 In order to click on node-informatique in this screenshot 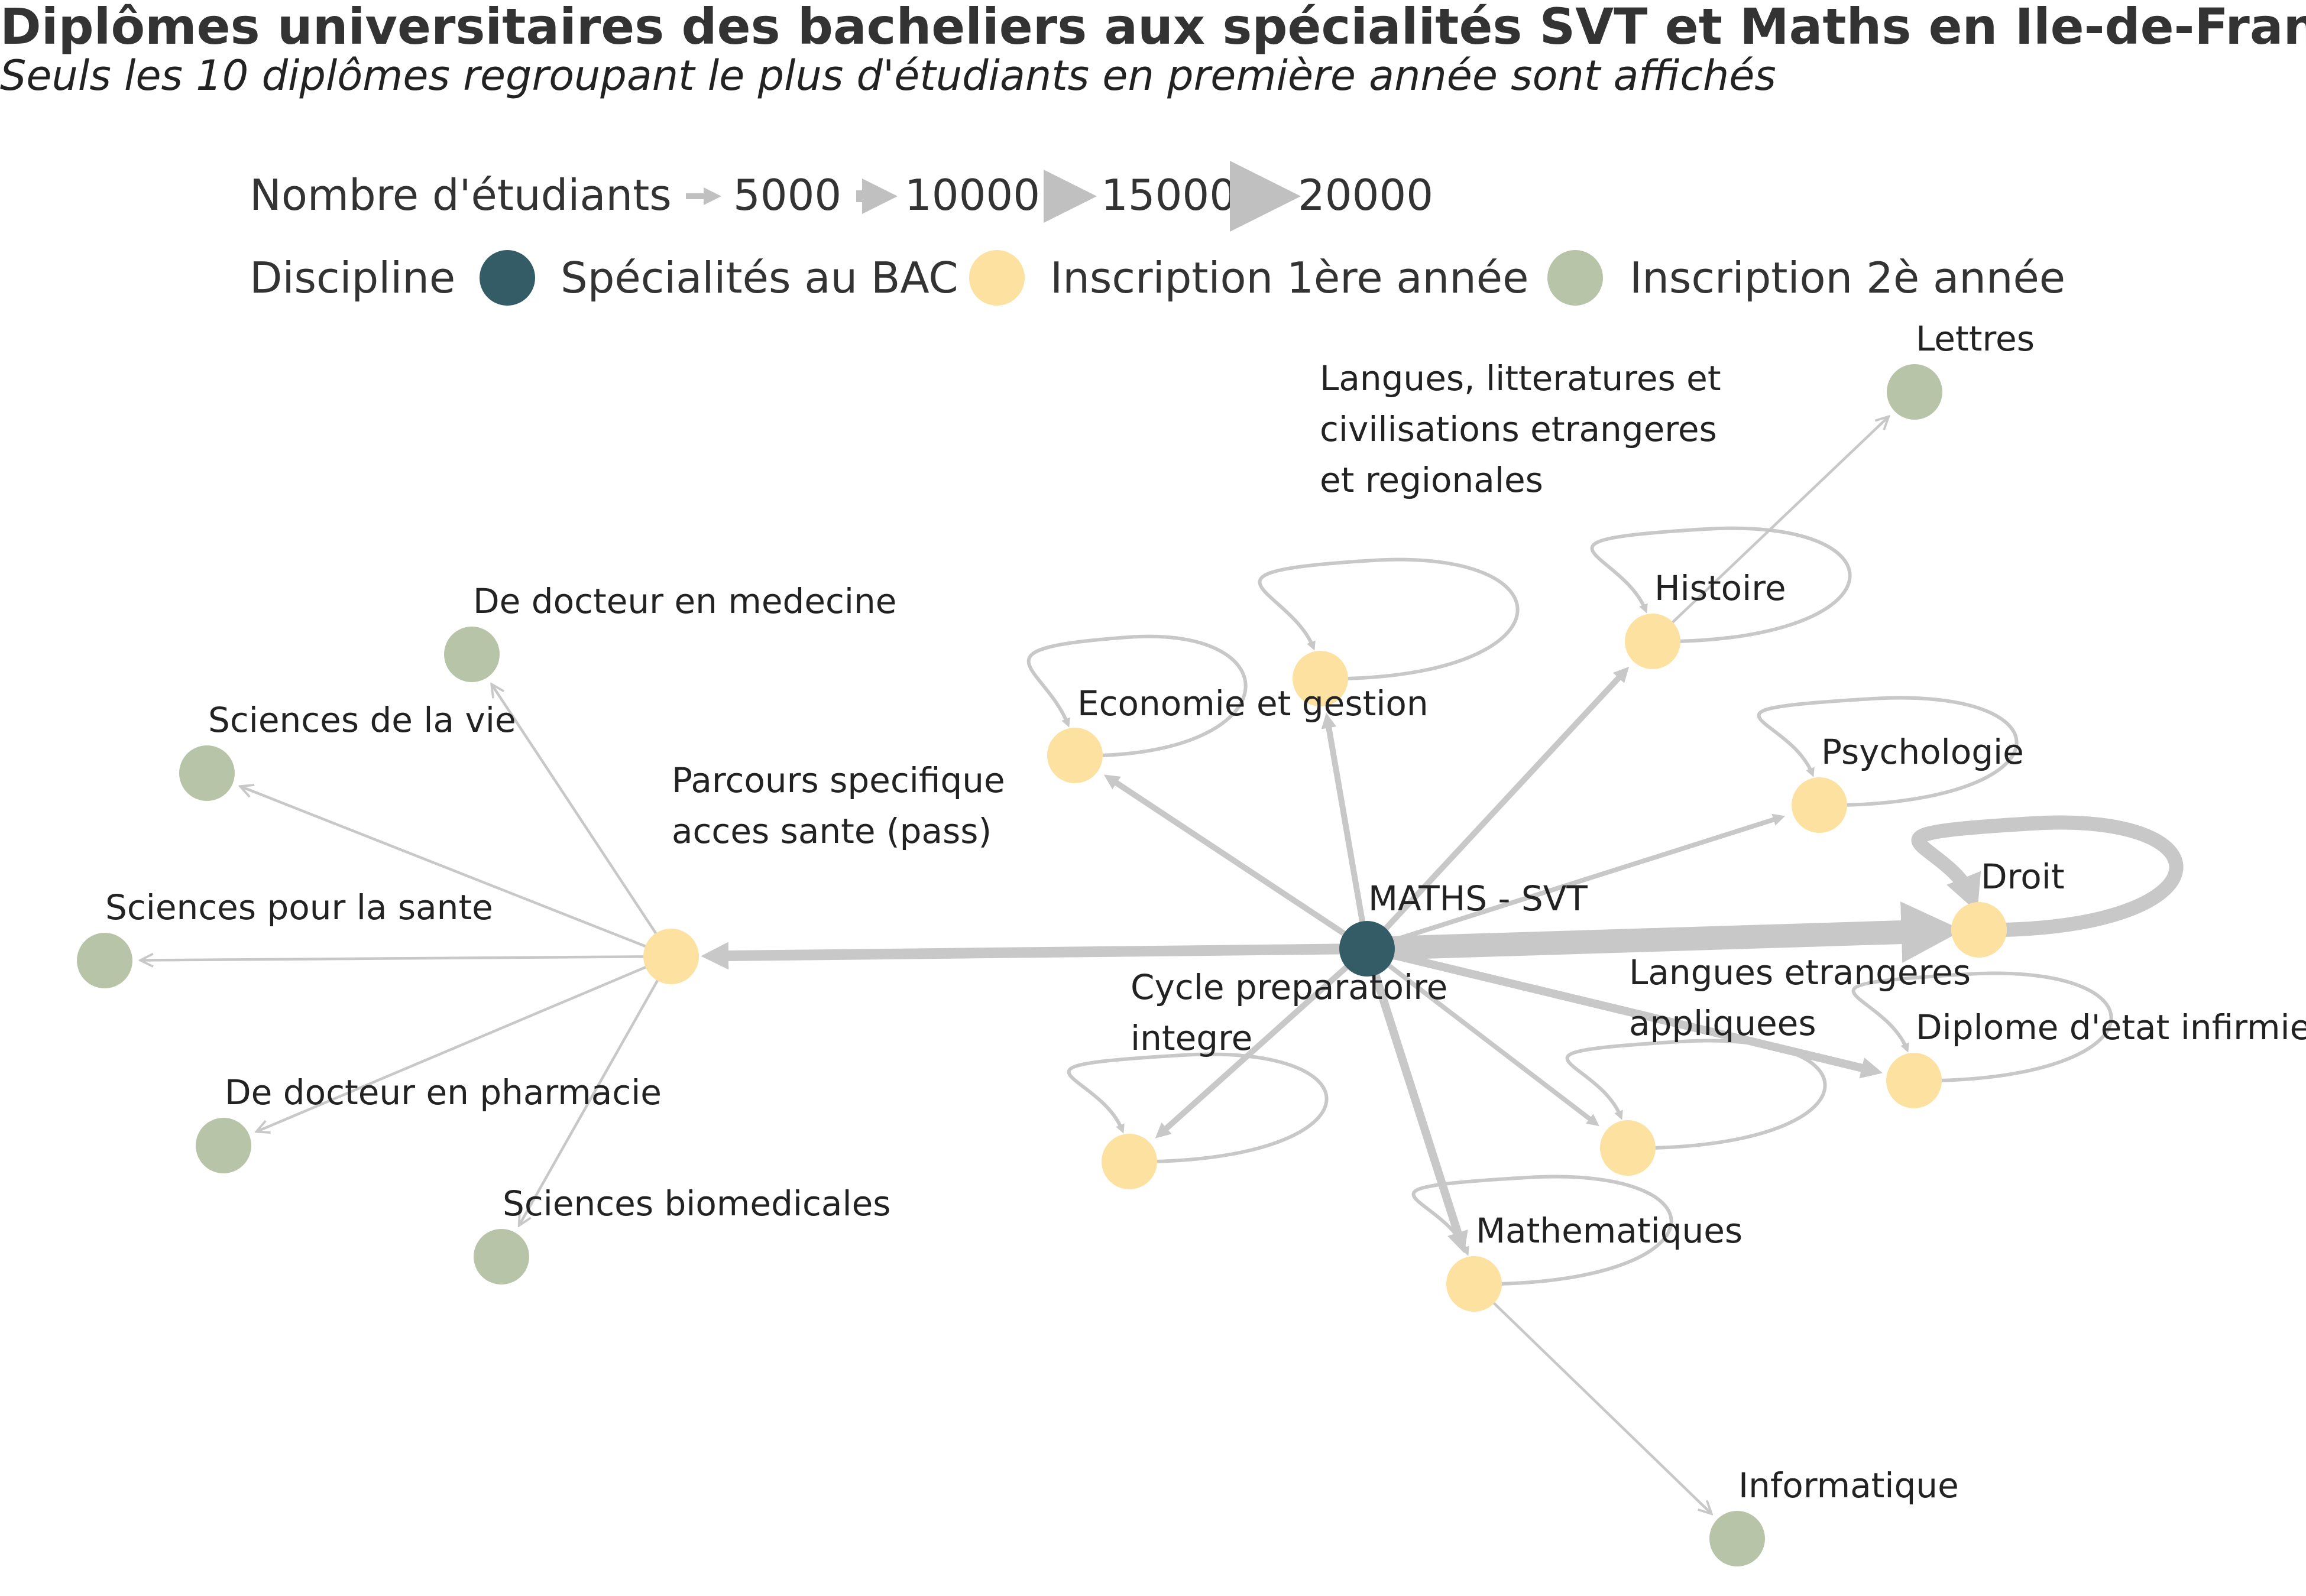, I will do `click(1737, 1538)`.